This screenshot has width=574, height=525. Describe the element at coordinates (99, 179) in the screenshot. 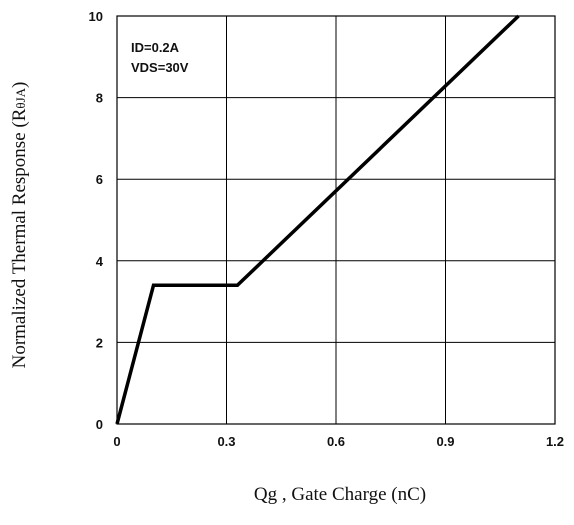

I see `y-tick-label: 6` at that location.